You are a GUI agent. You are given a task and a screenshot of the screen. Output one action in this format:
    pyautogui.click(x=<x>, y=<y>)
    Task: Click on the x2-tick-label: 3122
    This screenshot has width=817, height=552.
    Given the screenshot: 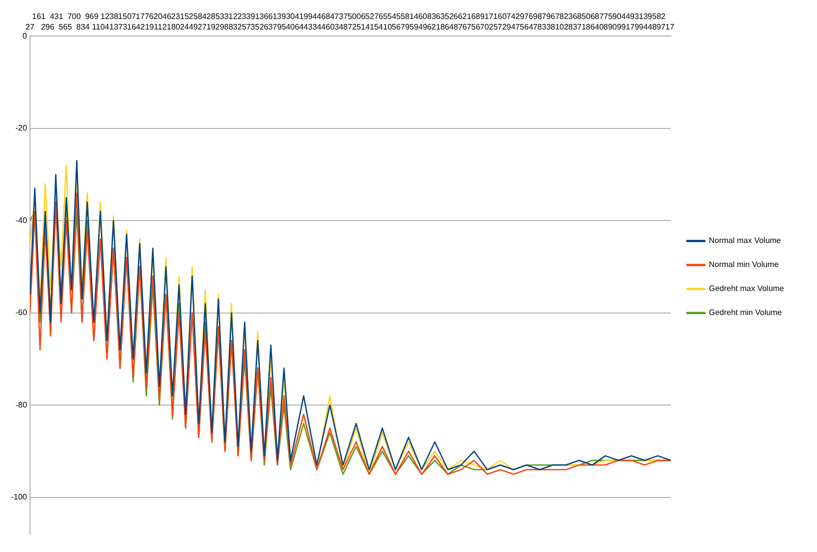 What is the action you would take?
    pyautogui.click(x=233, y=17)
    